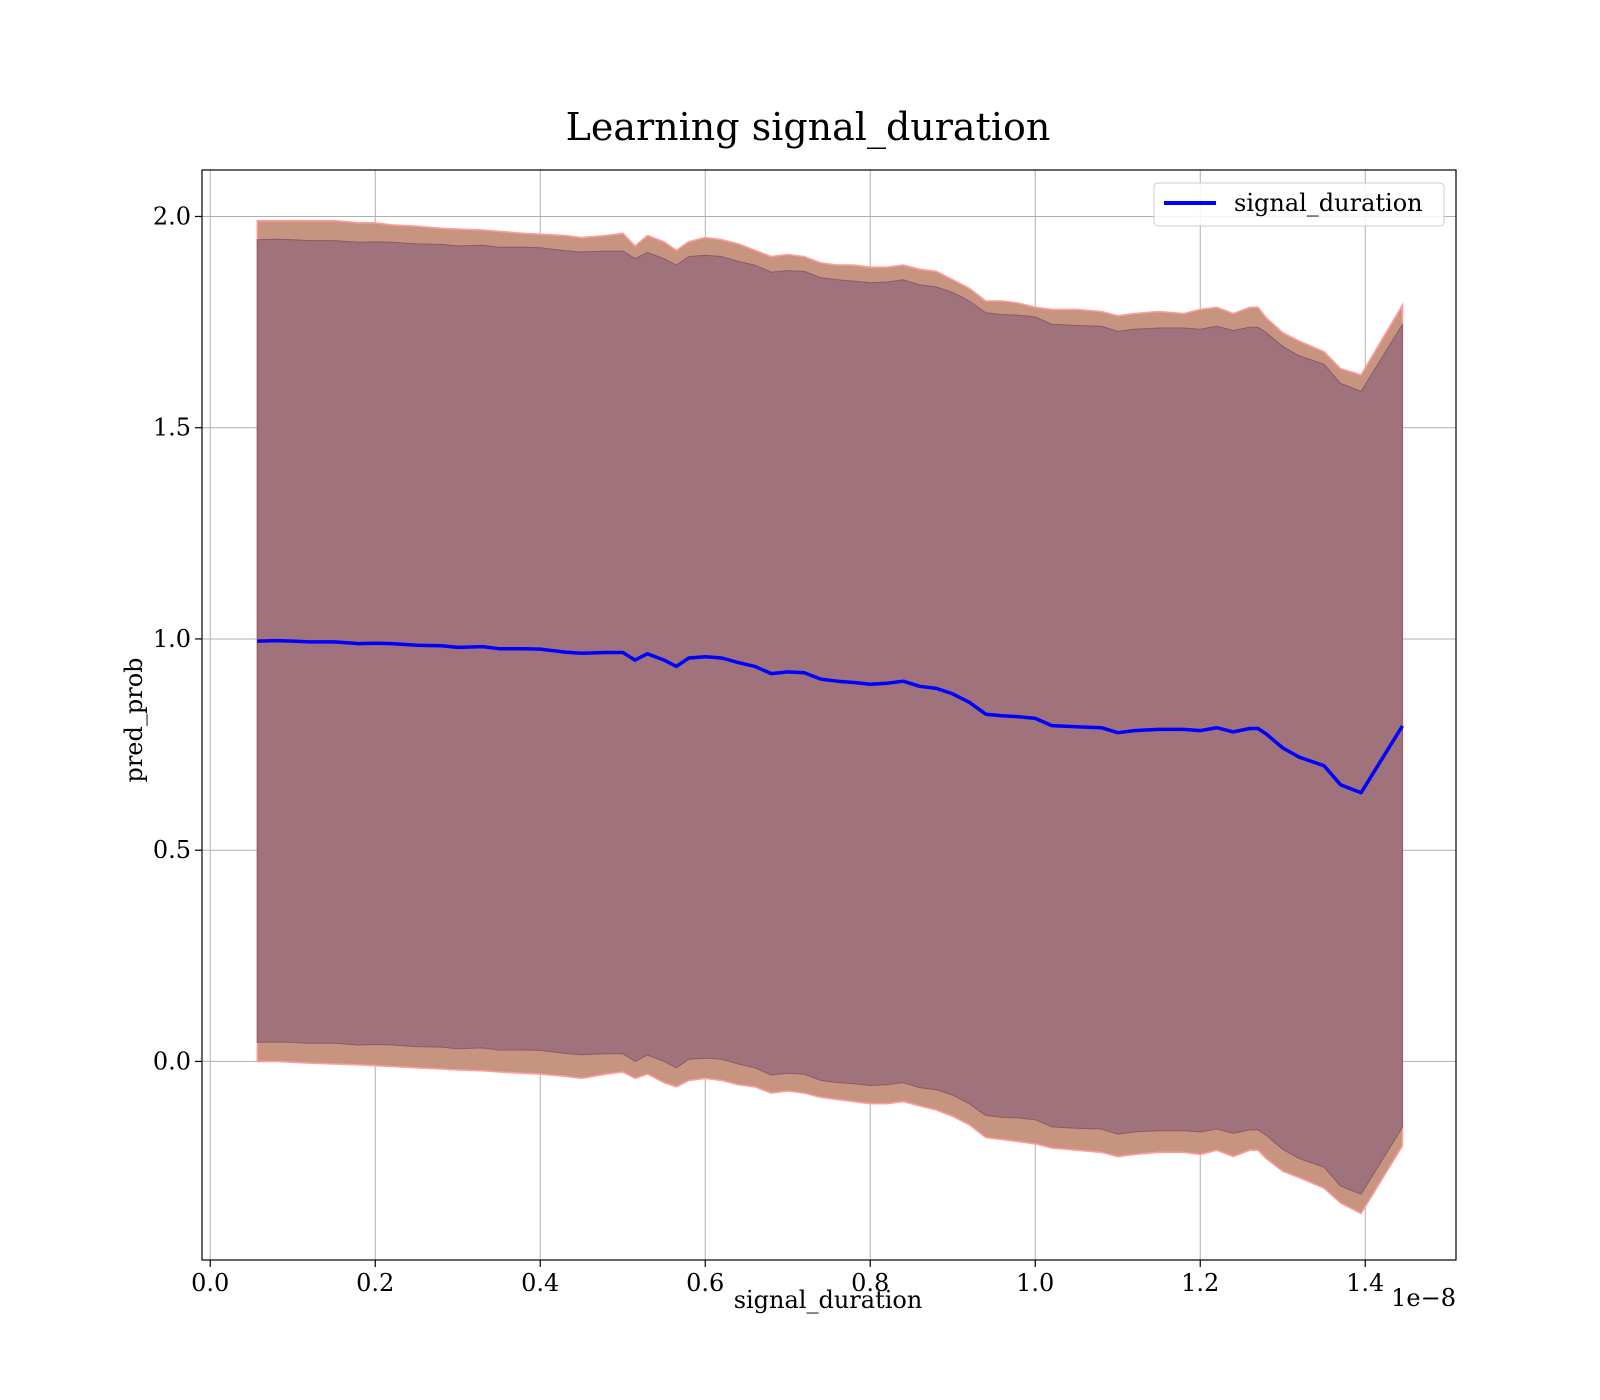 The width and height of the screenshot is (1600, 1400). I want to click on y-tick-label: 0.5, so click(172, 850).